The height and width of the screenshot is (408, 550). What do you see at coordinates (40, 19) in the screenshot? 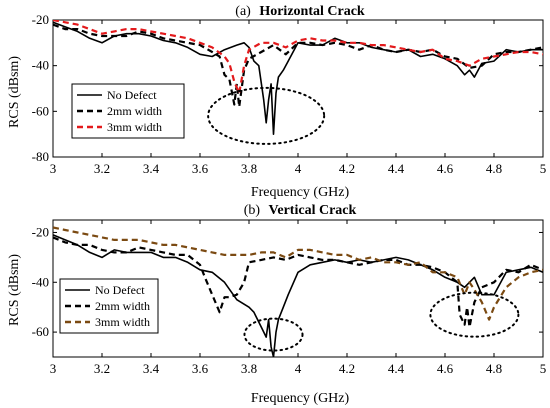
I see `y-tick-label-a: -20` at bounding box center [40, 19].